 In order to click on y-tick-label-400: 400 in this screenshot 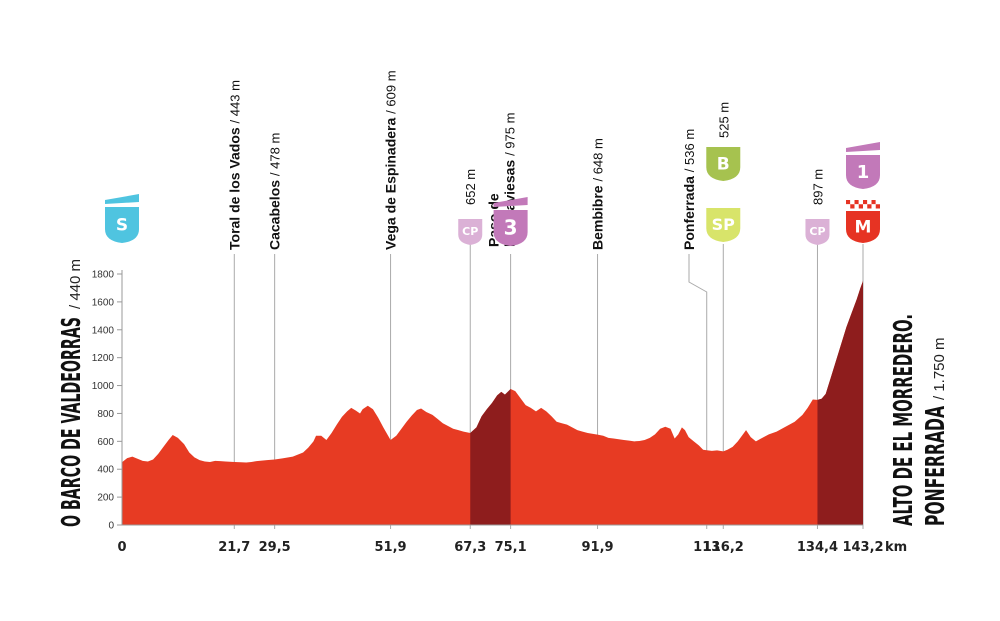, I will do `click(105, 470)`.